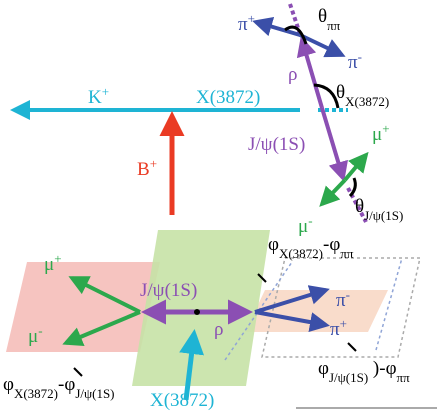  Describe the element at coordinates (59, 387) in the screenshot. I see `label: φX(3872)-φJ/ψ(1S)` at that location.